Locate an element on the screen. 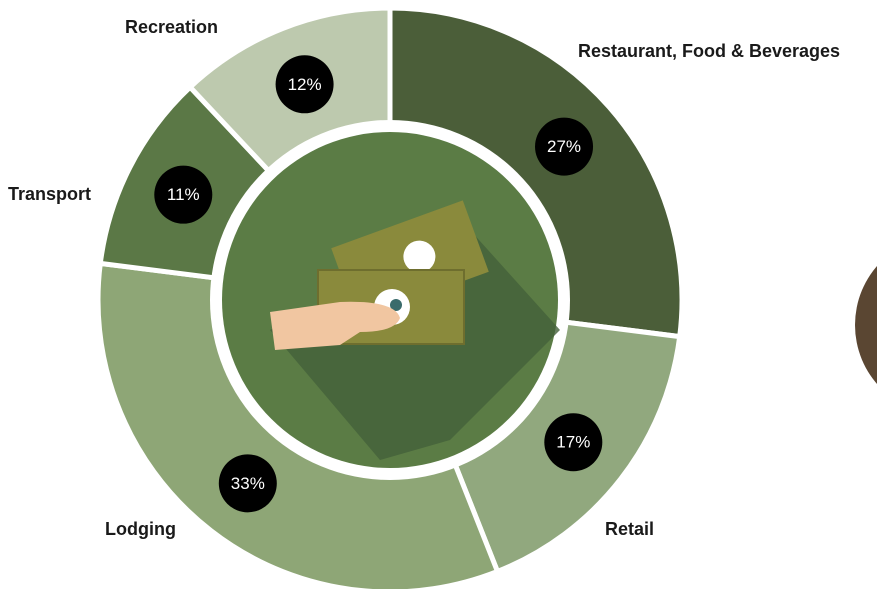 This screenshot has height=589, width=877. photo is located at coordinates (866, 325).